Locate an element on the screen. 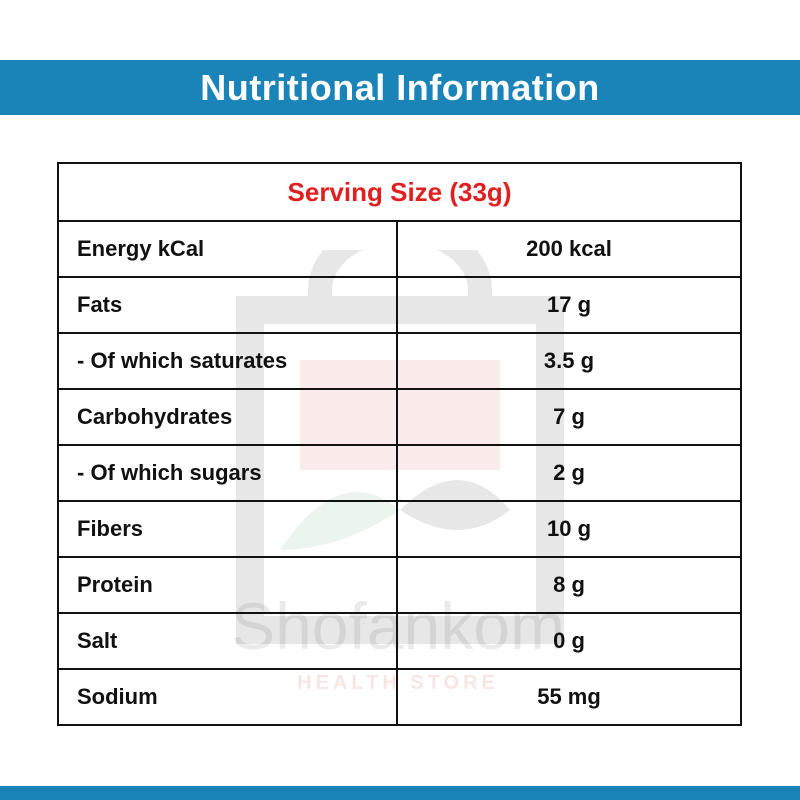 The image size is (800, 800). row-value: 8 g is located at coordinates (569, 585).